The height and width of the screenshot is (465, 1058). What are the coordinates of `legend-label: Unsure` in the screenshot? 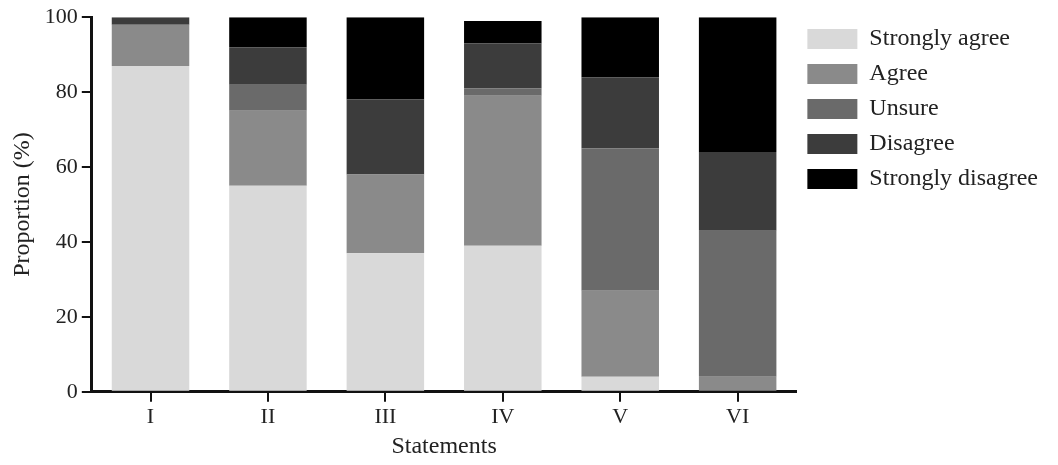 It's located at (904, 107).